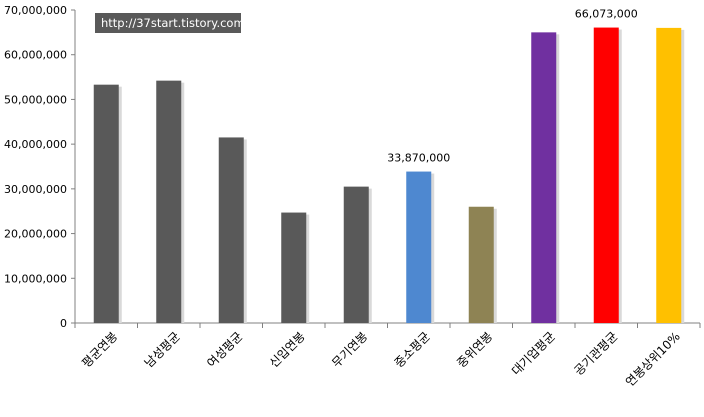 This screenshot has height=417, width=704. Describe the element at coordinates (287, 349) in the screenshot. I see `category-label: 신입연봉` at that location.